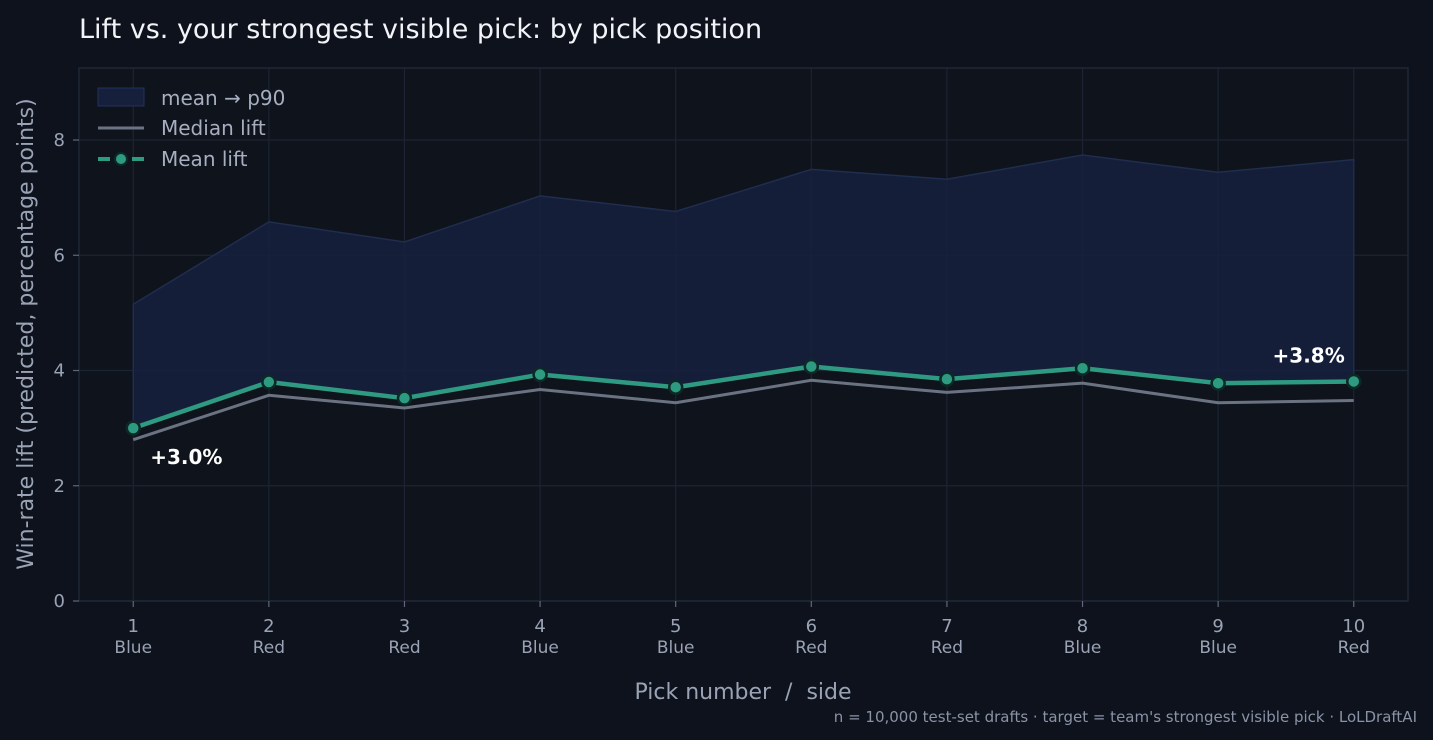 The width and height of the screenshot is (1433, 740). I want to click on legend: mean → p90 Median lift Mean lift, so click(191, 128).